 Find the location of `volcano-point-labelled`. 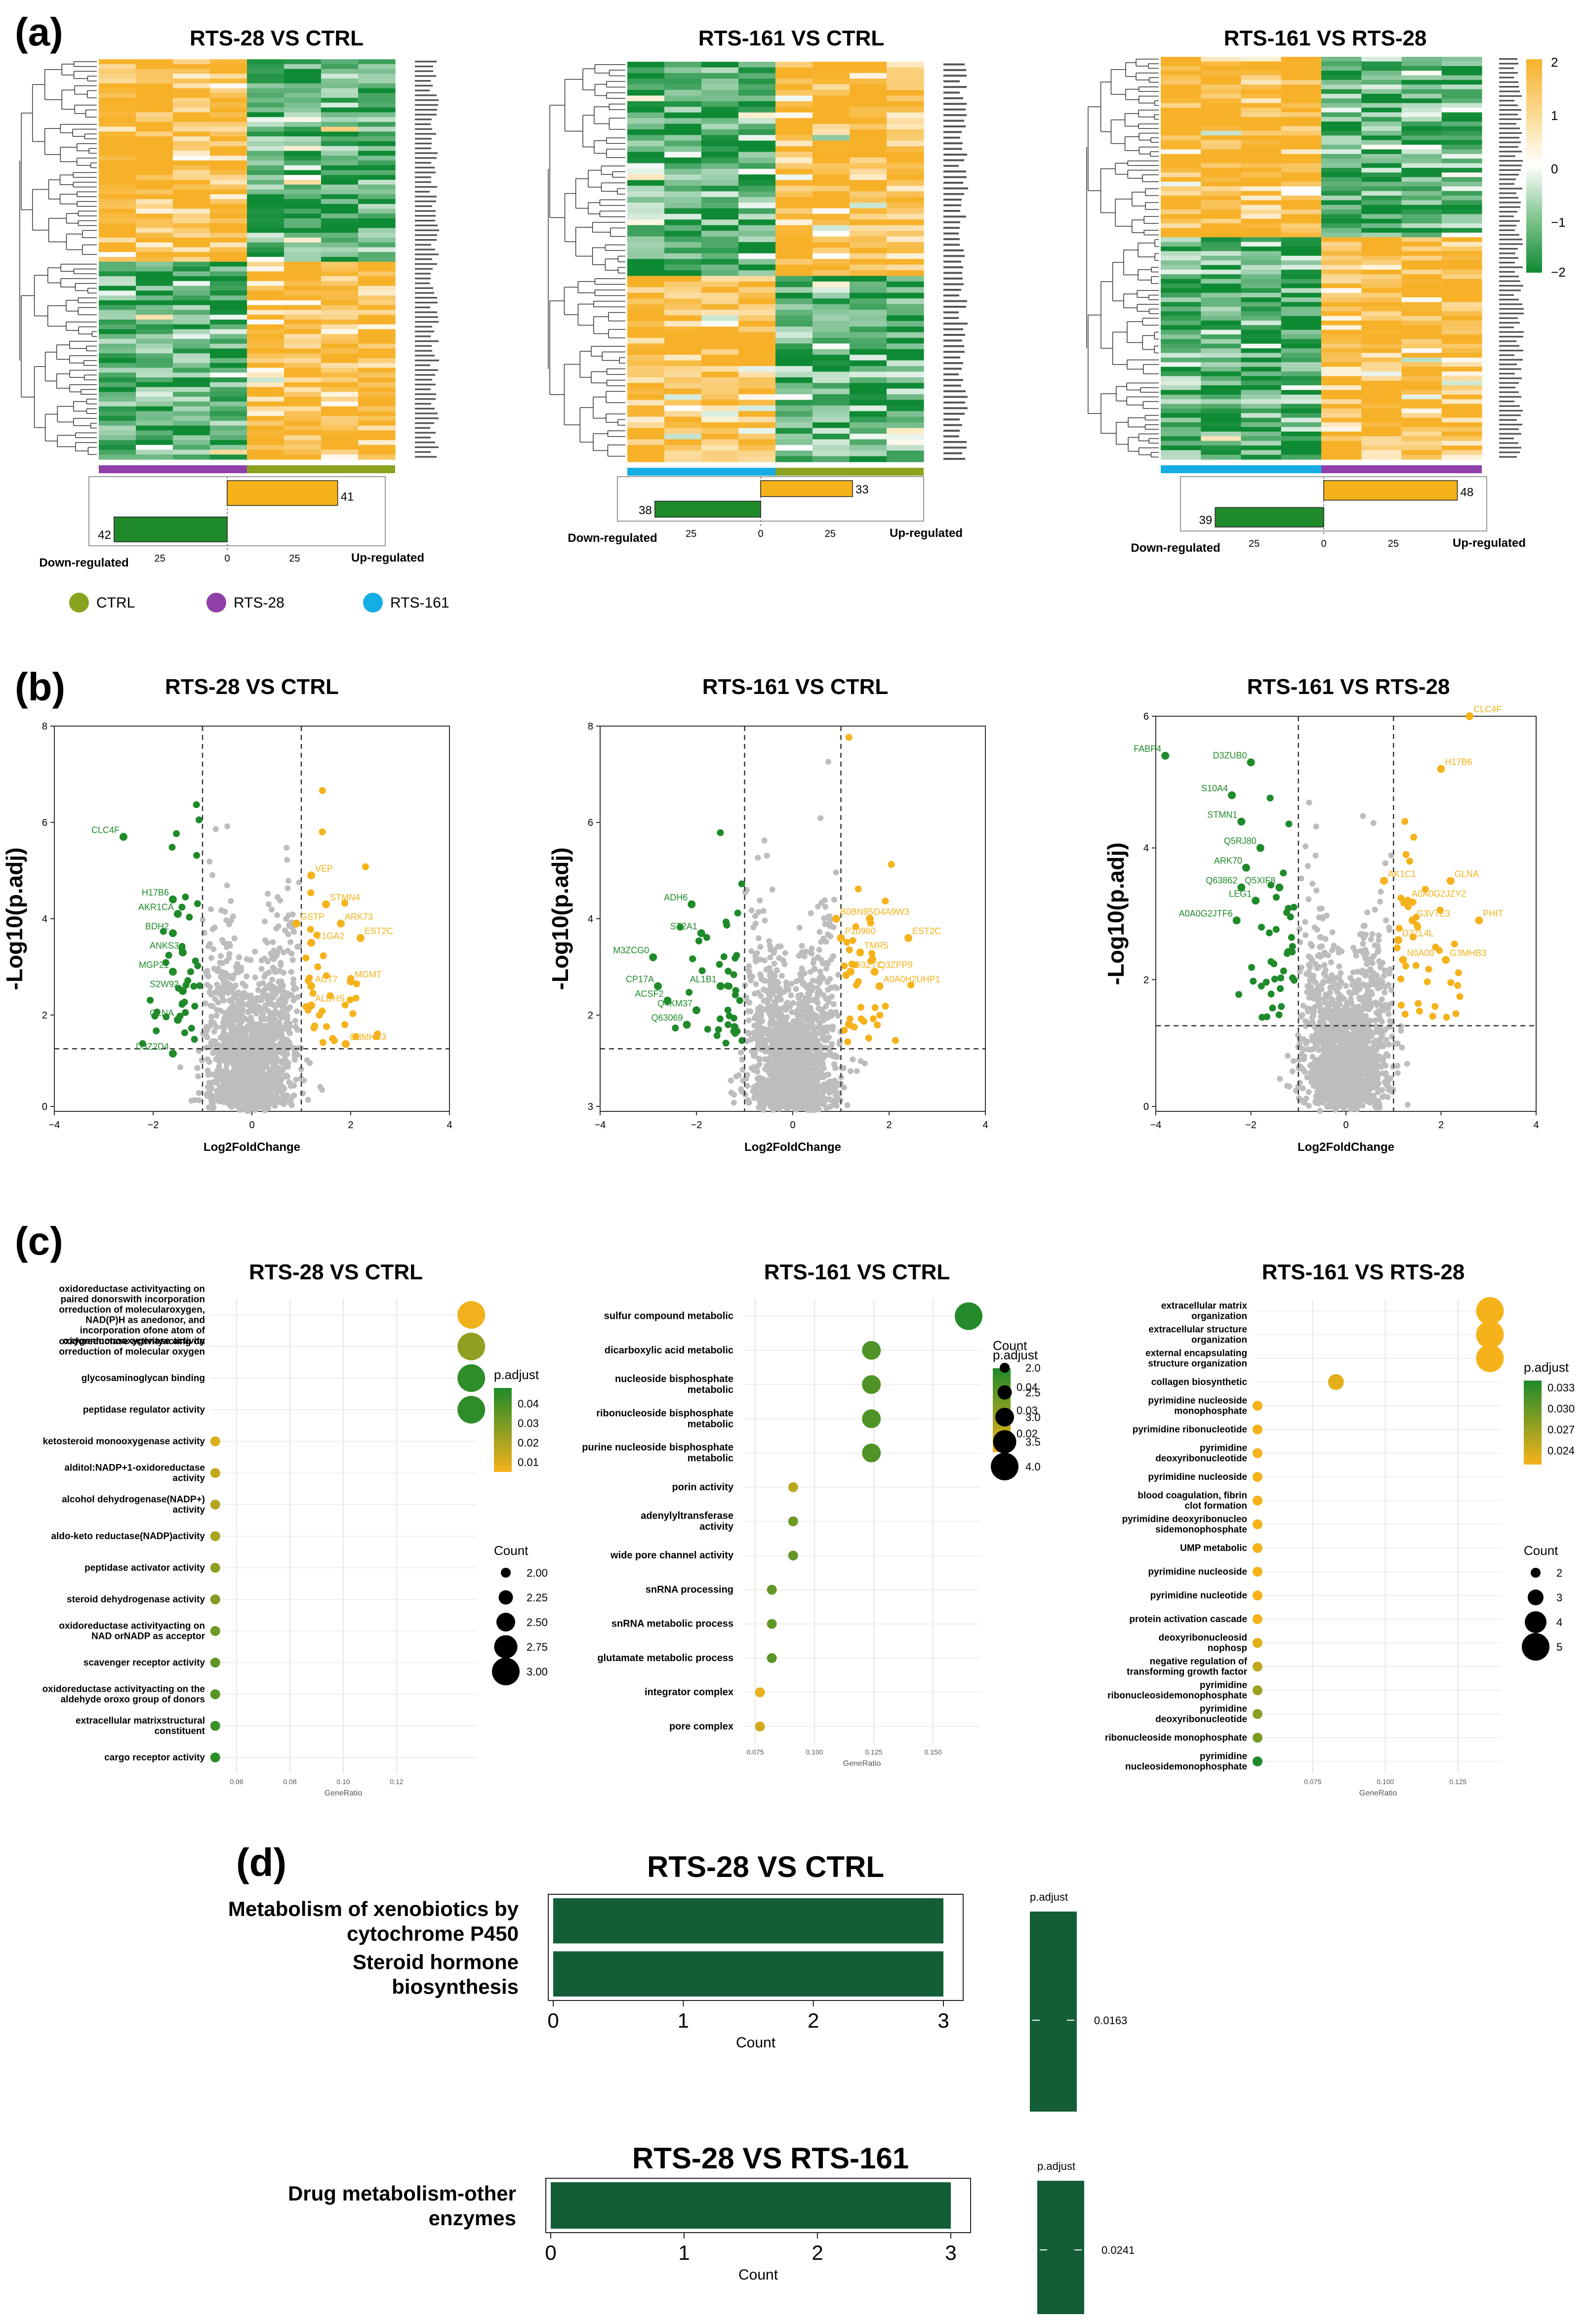

volcano-point-labelled is located at coordinates (361, 938).